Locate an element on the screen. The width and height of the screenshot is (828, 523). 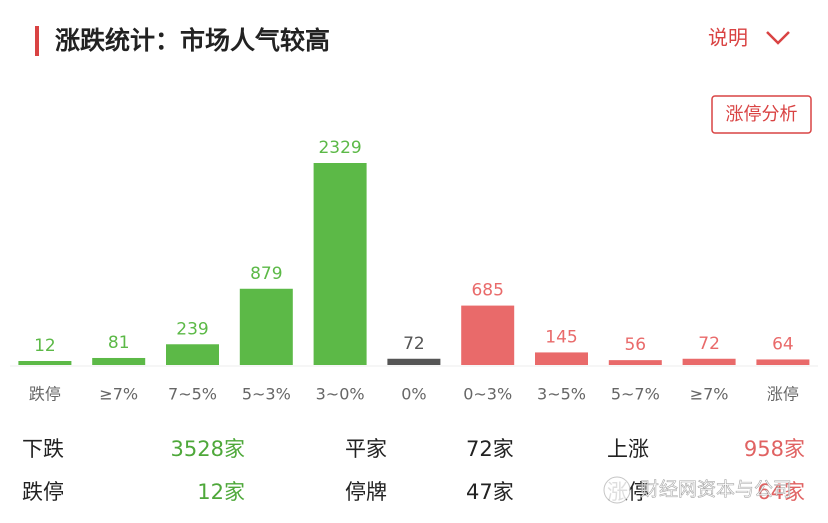
x-tick-label: 0~3% is located at coordinates (487, 394).